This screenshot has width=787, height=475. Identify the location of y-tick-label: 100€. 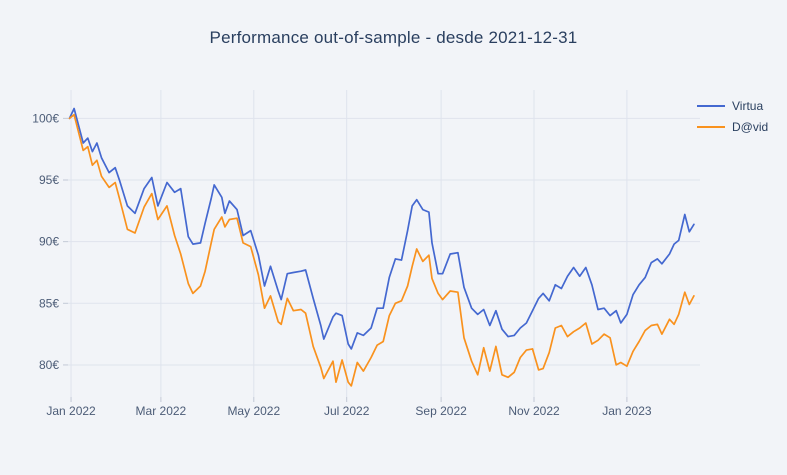
(45, 118).